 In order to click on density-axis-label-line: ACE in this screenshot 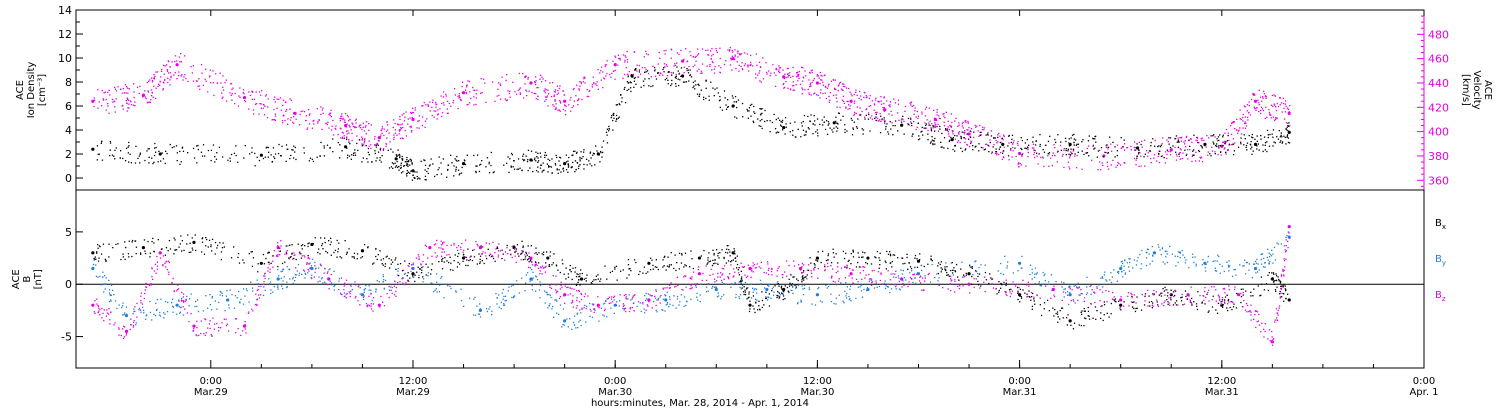, I will do `click(20, 90)`.